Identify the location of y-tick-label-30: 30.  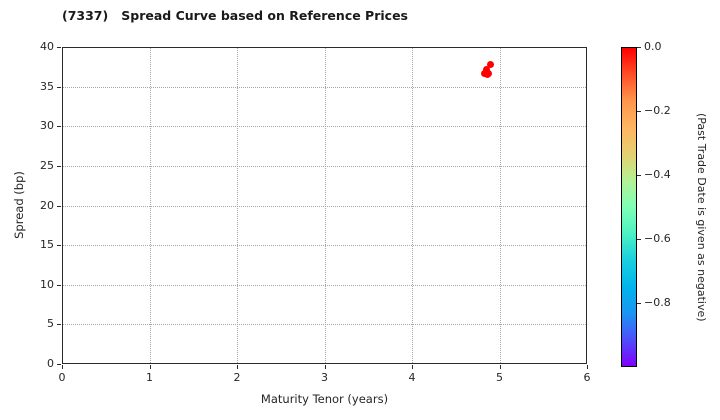
(47, 126).